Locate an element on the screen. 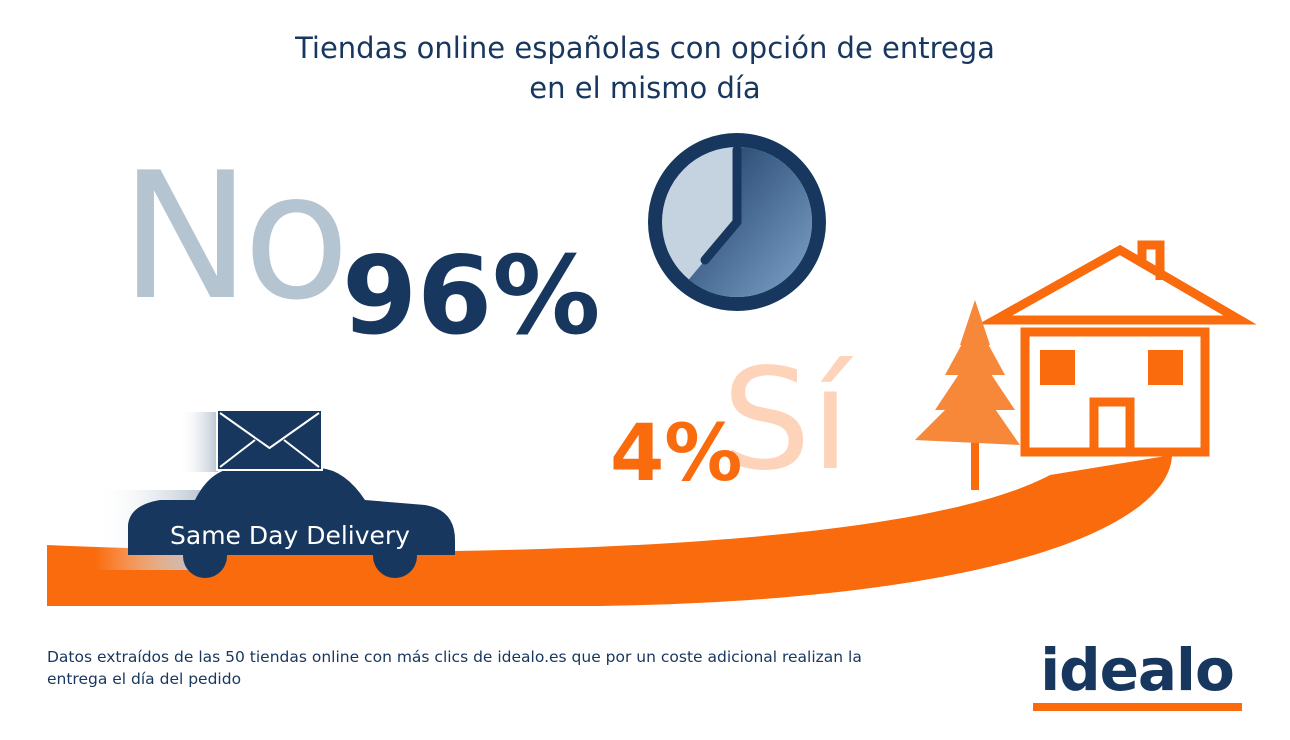 The image size is (1290, 740). clock-sector is located at coordinates (750, 222).